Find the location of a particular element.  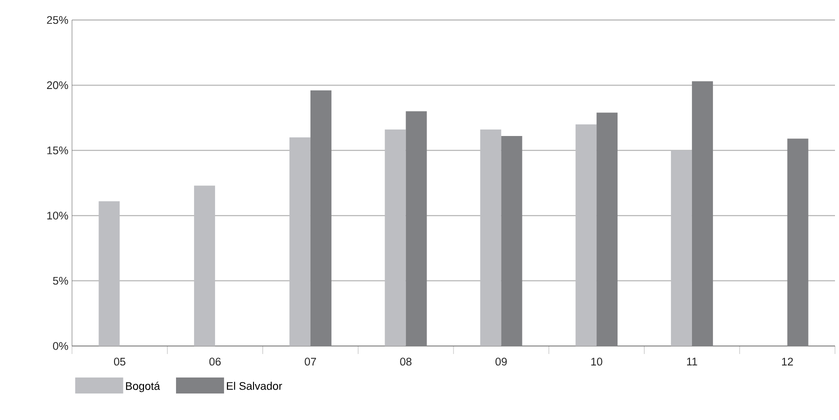

x-tick-label: 11 is located at coordinates (692, 362).